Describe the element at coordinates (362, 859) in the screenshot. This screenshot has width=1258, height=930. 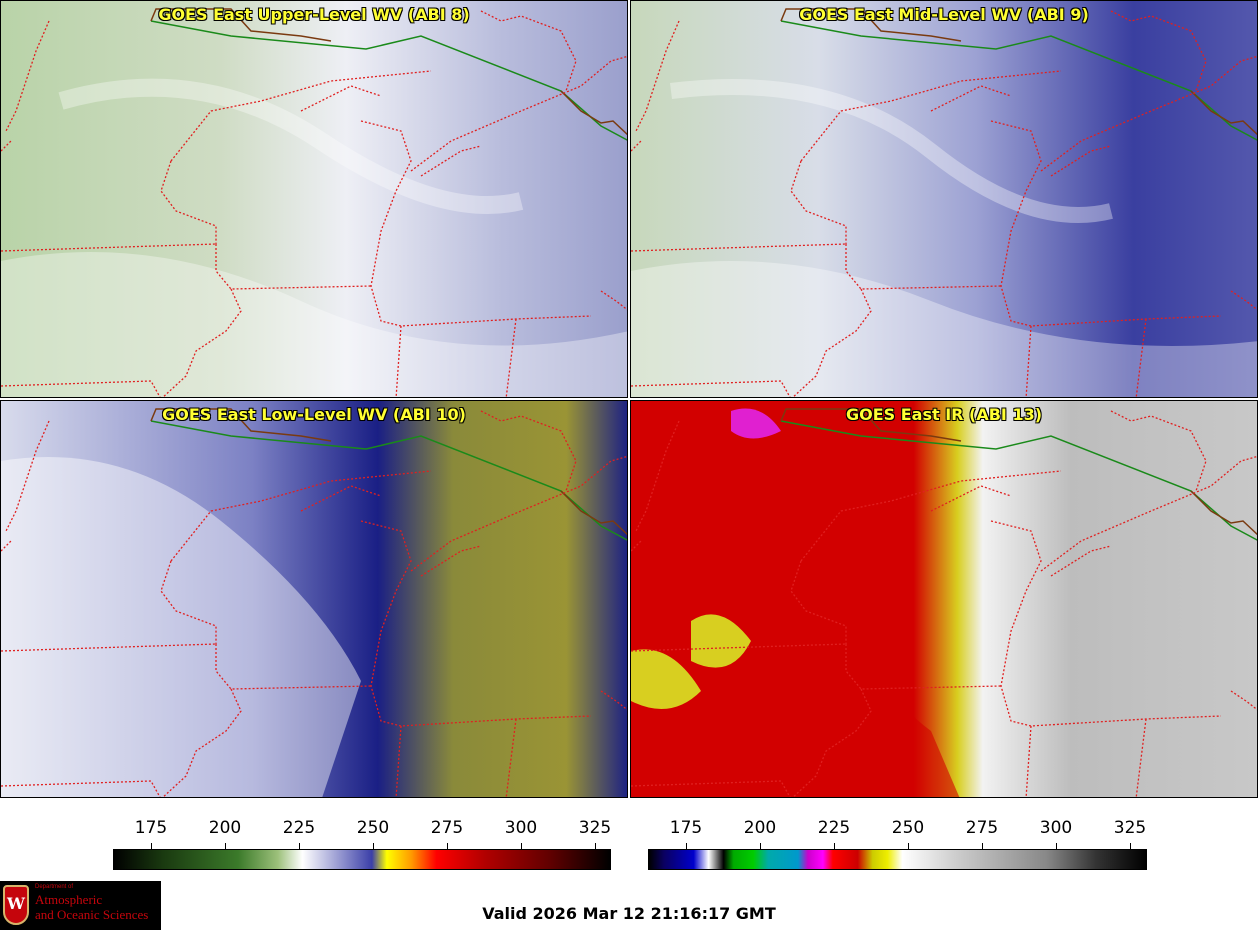
I see `colorbar-wv-strip` at that location.